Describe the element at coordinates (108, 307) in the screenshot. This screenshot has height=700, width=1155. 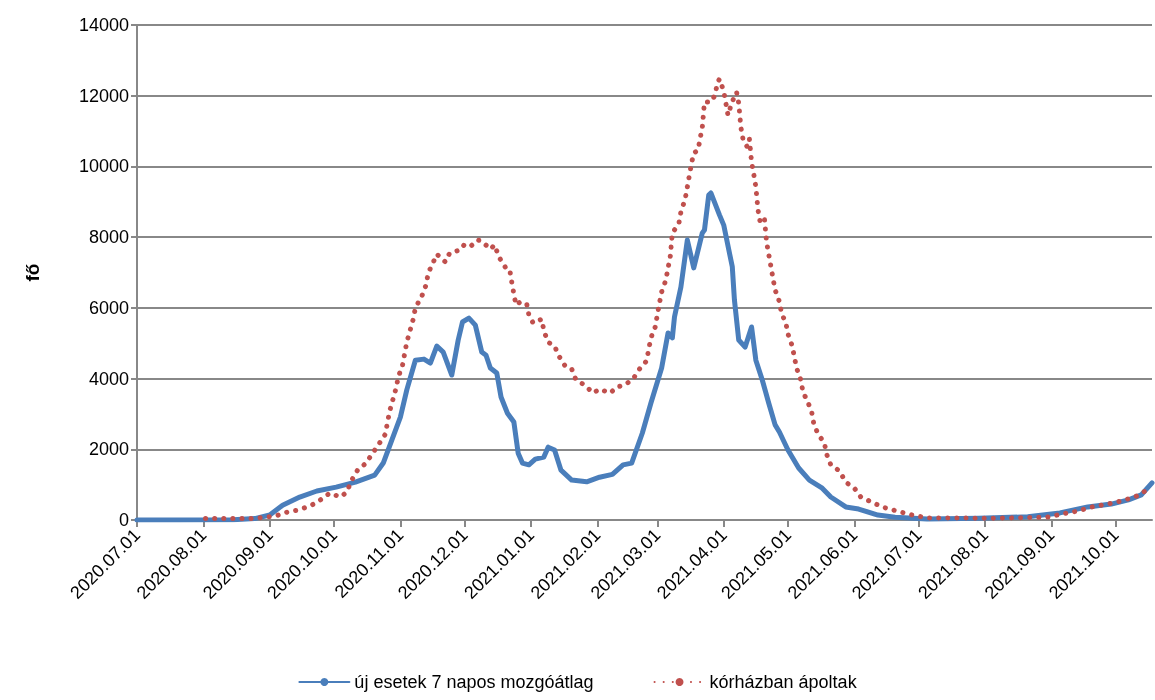
I see `y-tick-label: 6000` at that location.